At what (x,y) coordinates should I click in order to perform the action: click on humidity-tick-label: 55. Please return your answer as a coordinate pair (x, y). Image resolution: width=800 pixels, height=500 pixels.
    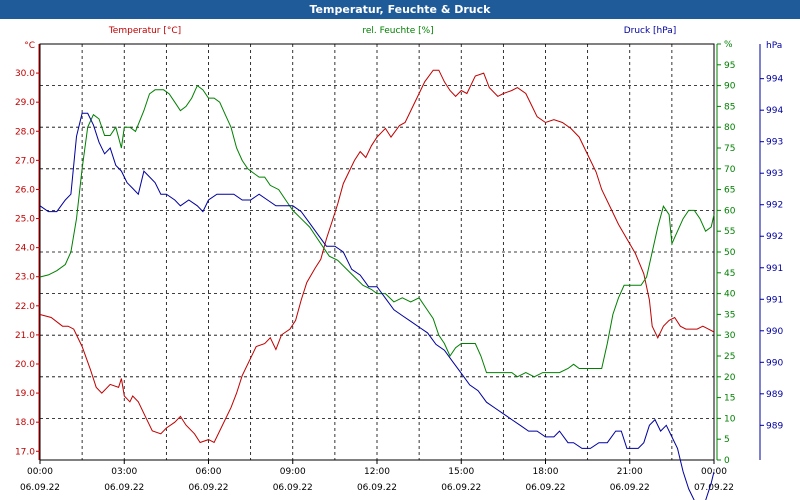
    Looking at the image, I should click on (729, 232).